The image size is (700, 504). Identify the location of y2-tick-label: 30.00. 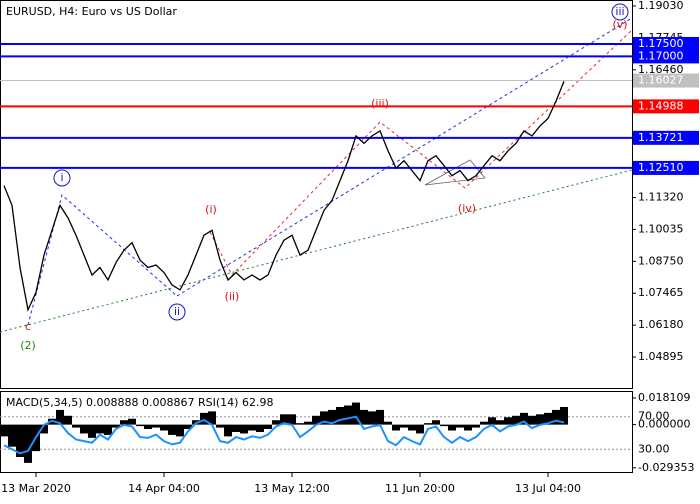
(654, 448).